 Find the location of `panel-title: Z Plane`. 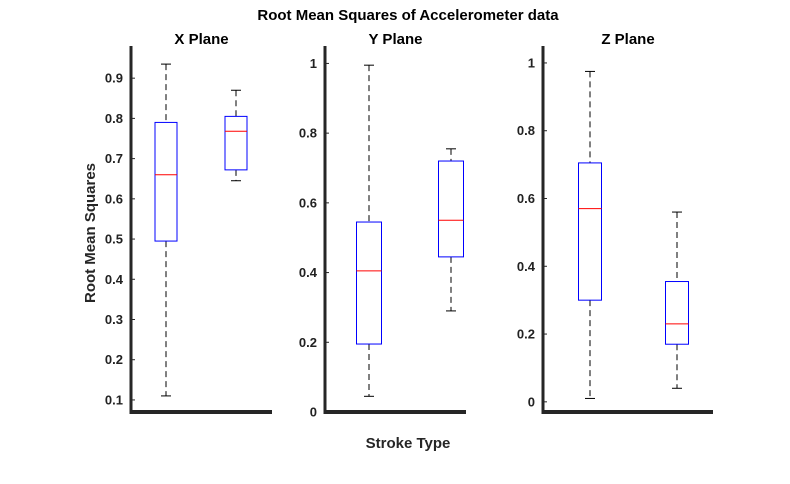

panel-title: Z Plane is located at coordinates (627, 39).